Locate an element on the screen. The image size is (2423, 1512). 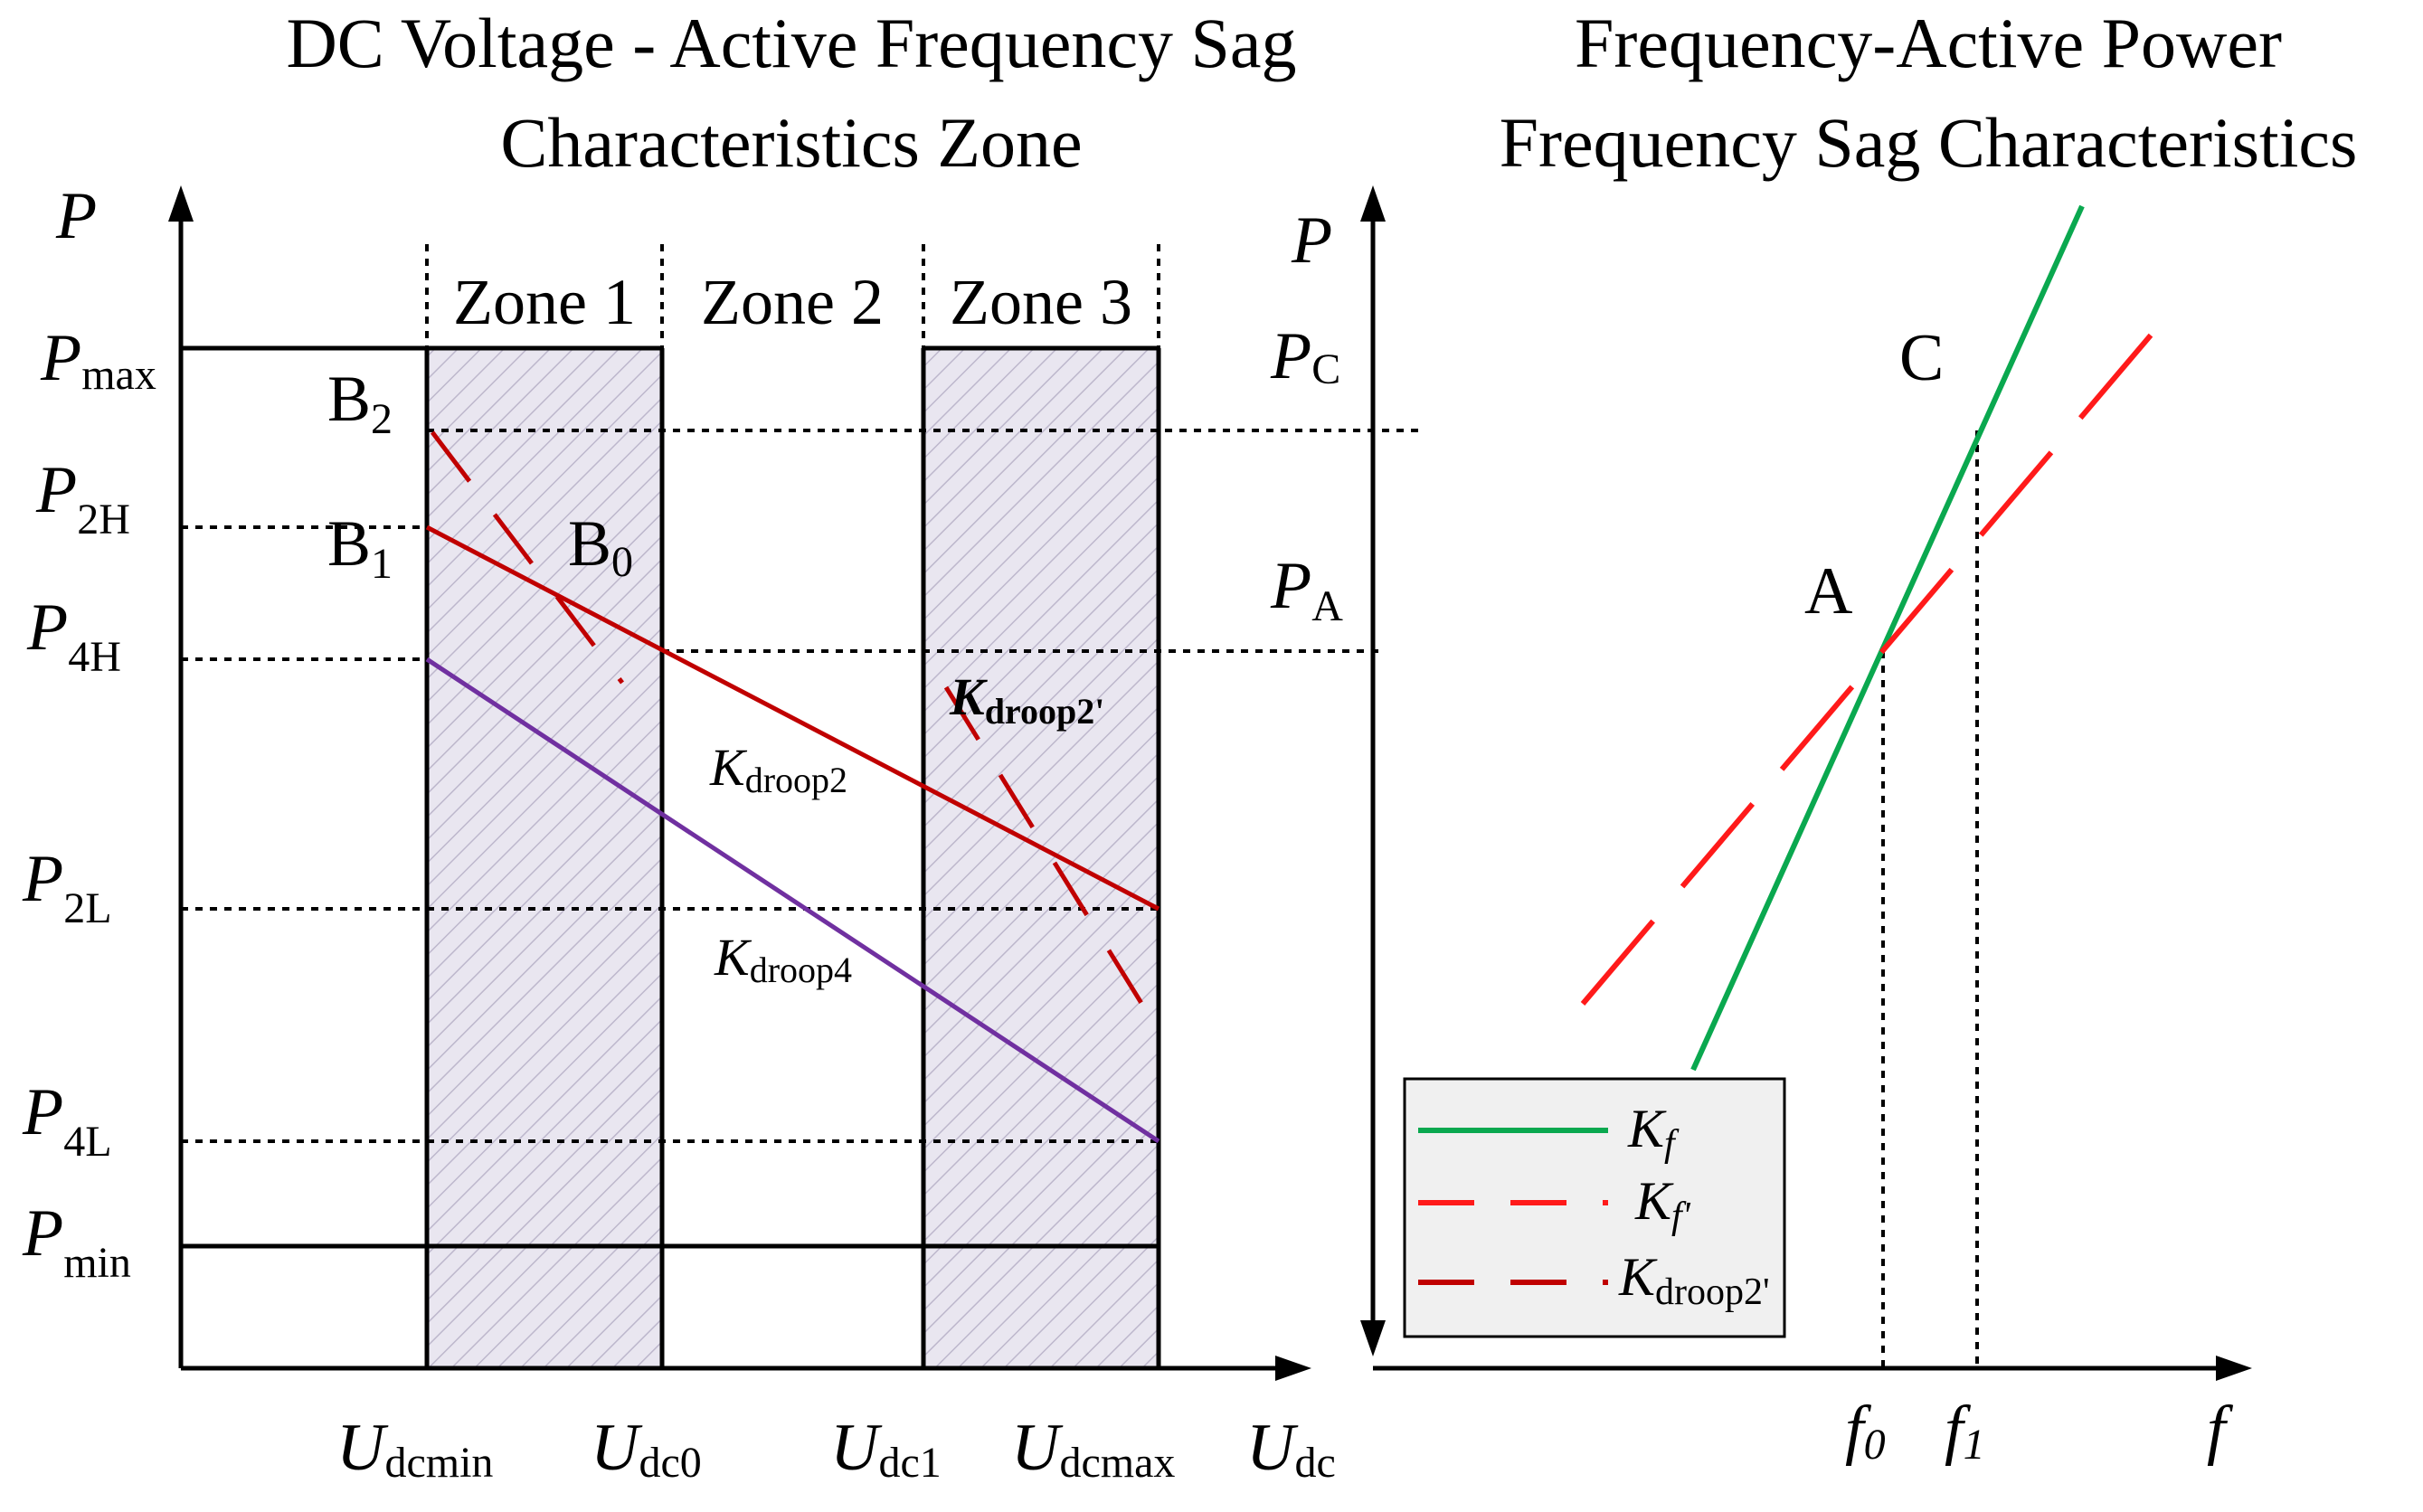
kf-line is located at coordinates (1888, 638).